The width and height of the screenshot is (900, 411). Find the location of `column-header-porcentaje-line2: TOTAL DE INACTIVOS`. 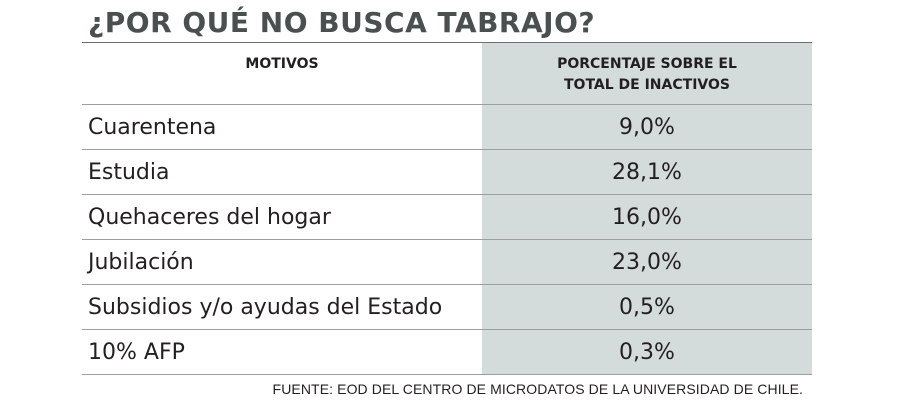

column-header-porcentaje-line2: TOTAL DE INACTIVOS is located at coordinates (647, 85).